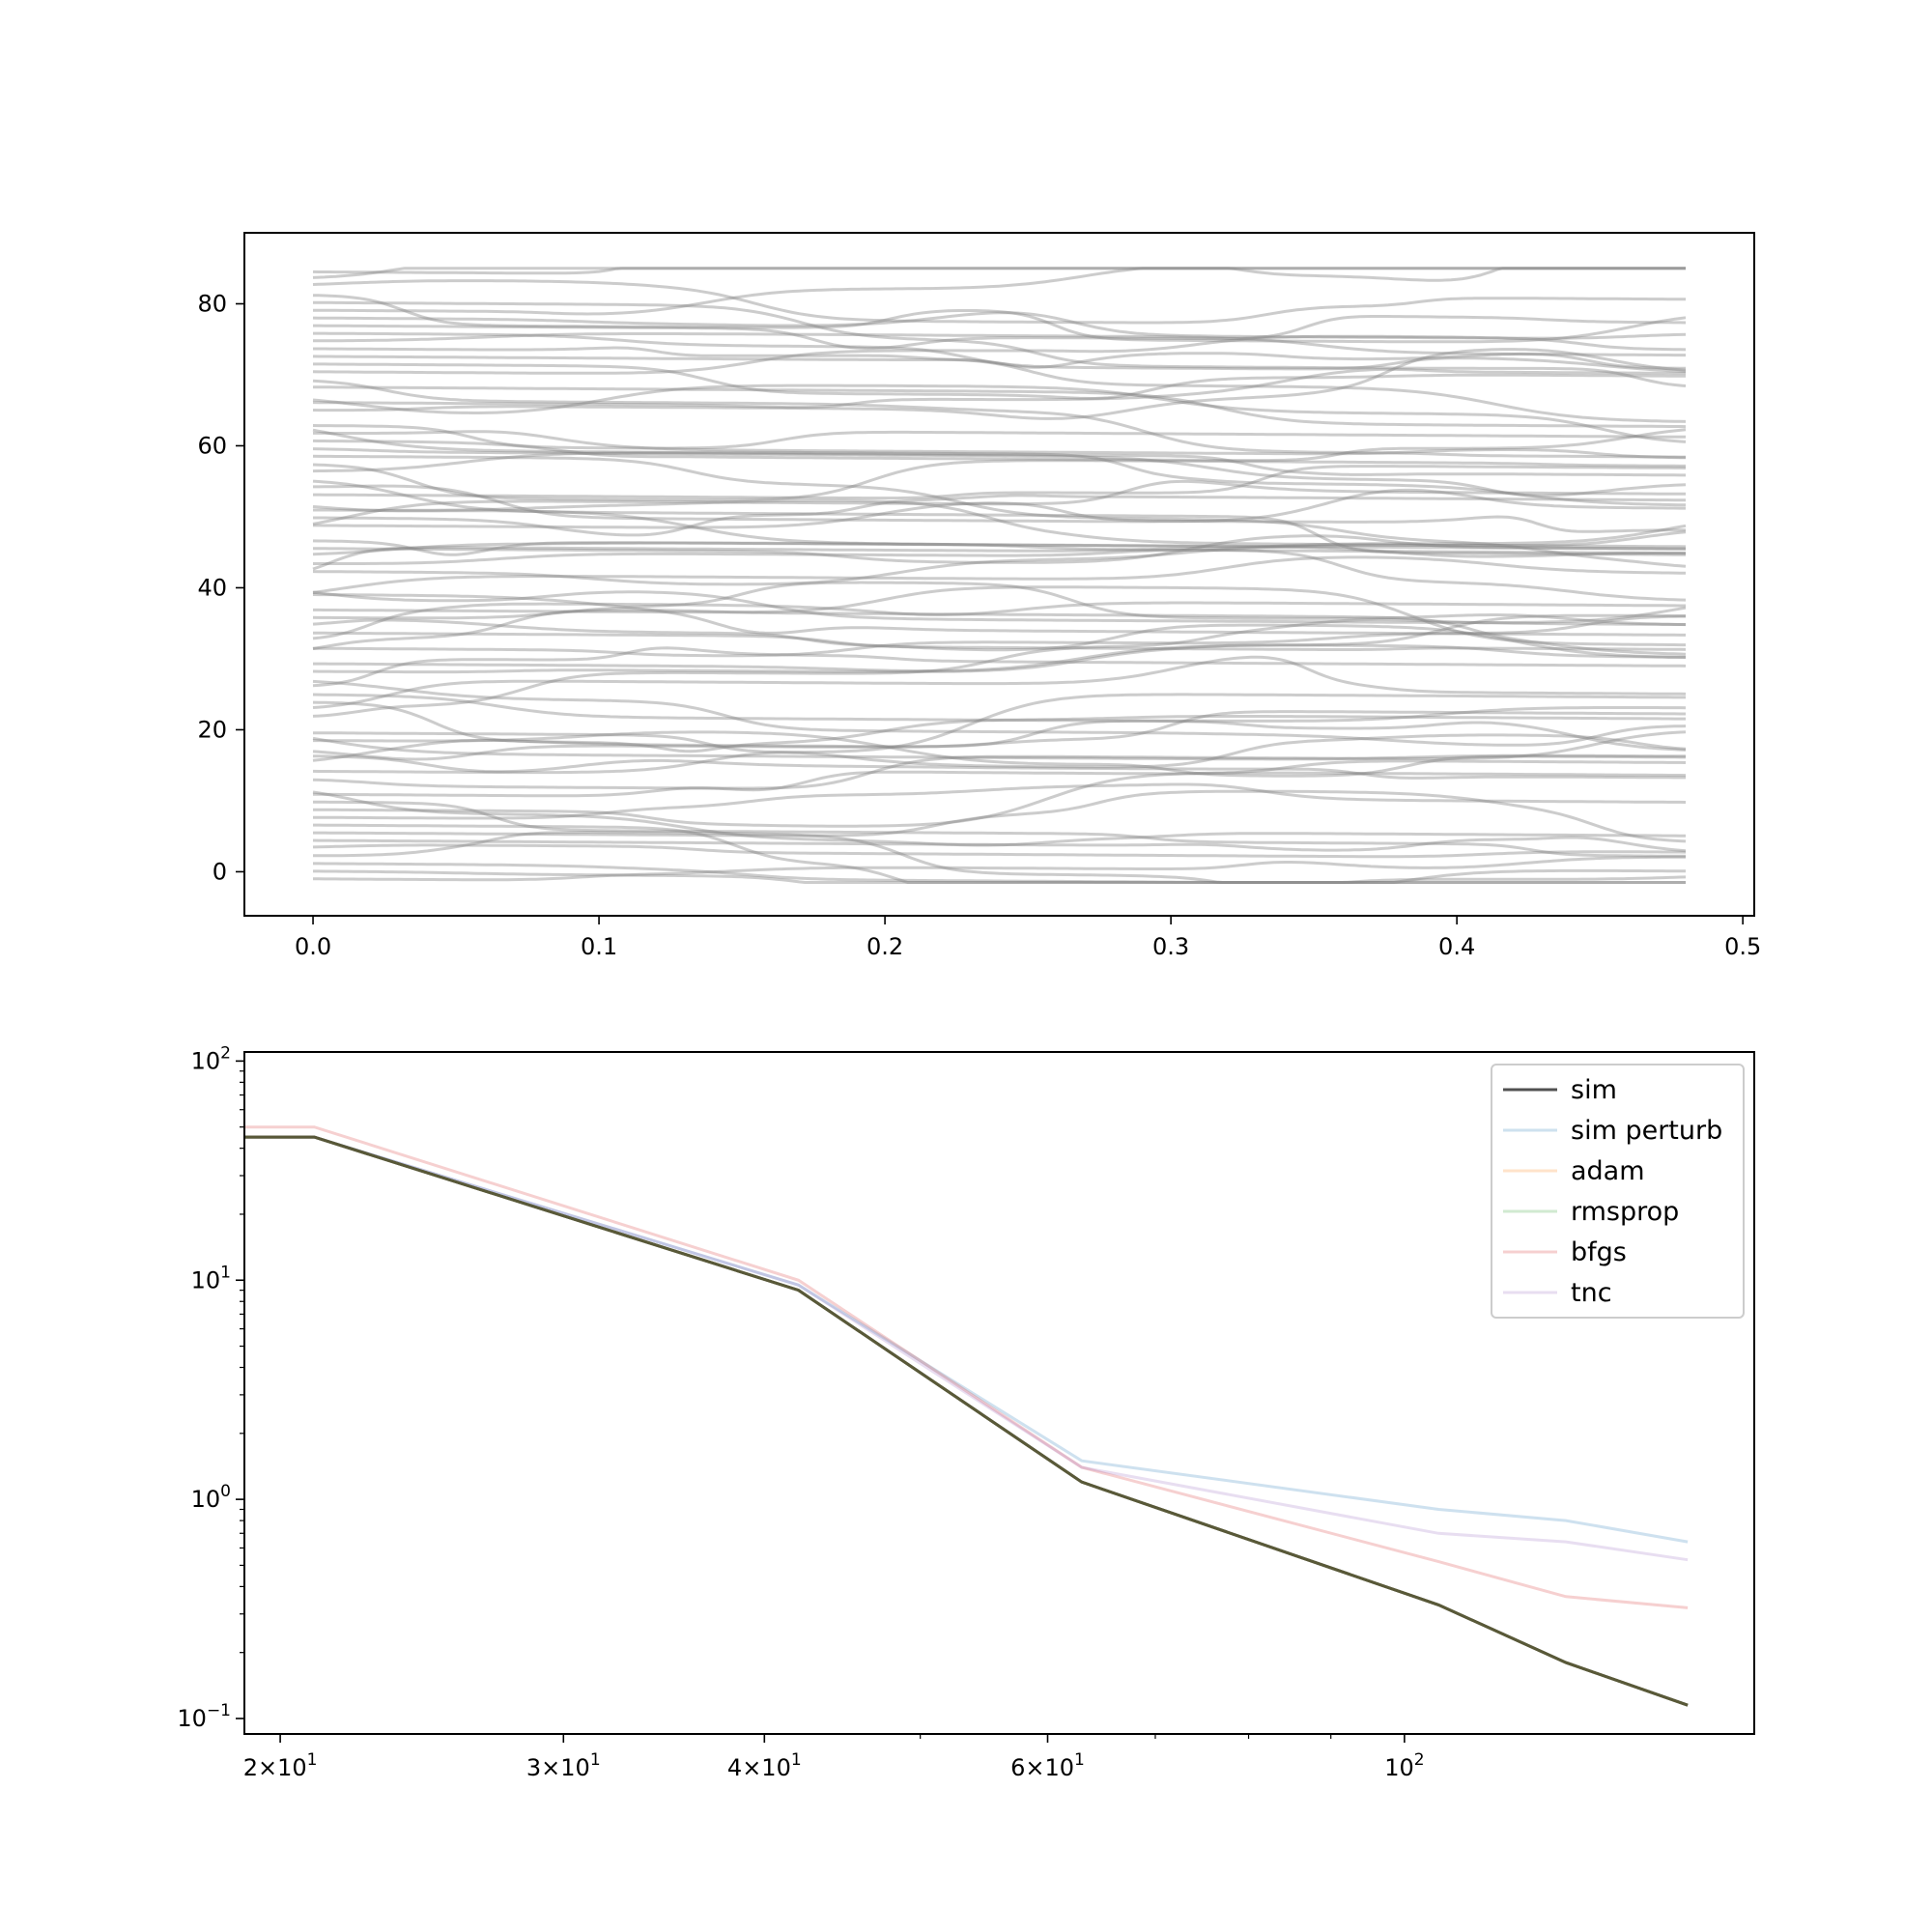 This screenshot has height=1932, width=1932. I want to click on legend: sim sim perturb adam rmsprop bfgs tnc, so click(1618, 1191).